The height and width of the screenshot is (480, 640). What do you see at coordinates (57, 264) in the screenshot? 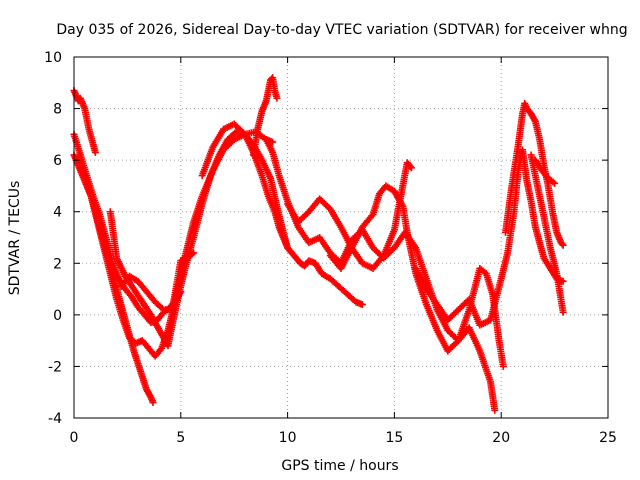
I see `y-tick-label: 2` at bounding box center [57, 264].